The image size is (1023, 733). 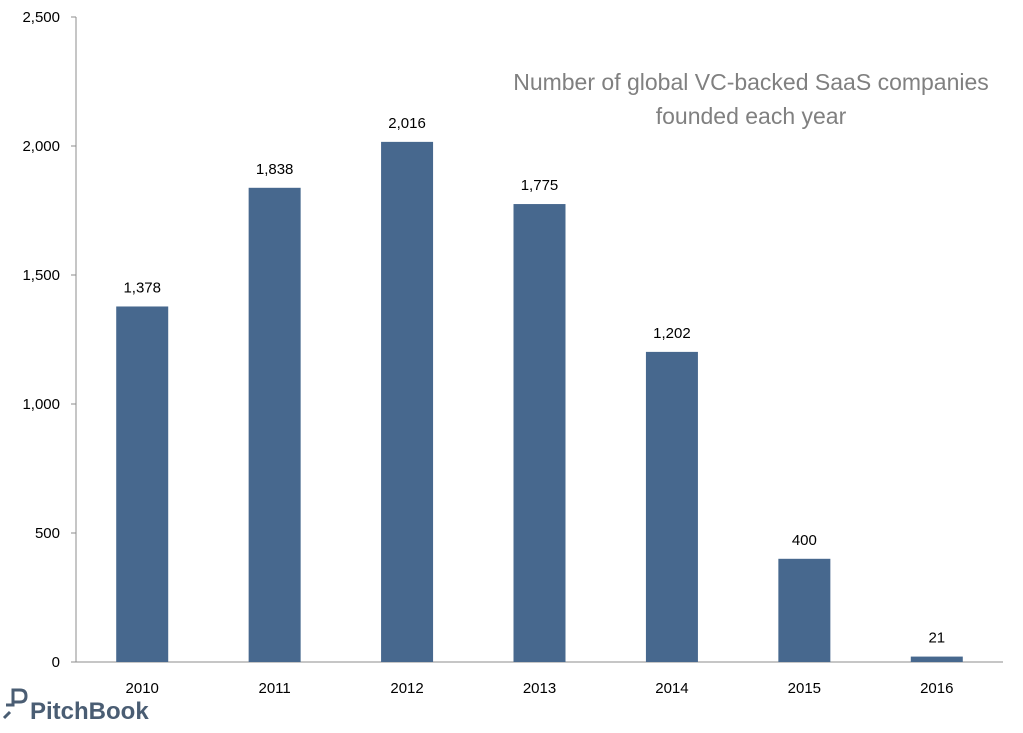 I want to click on y-tick-label: 500, so click(x=47, y=533).